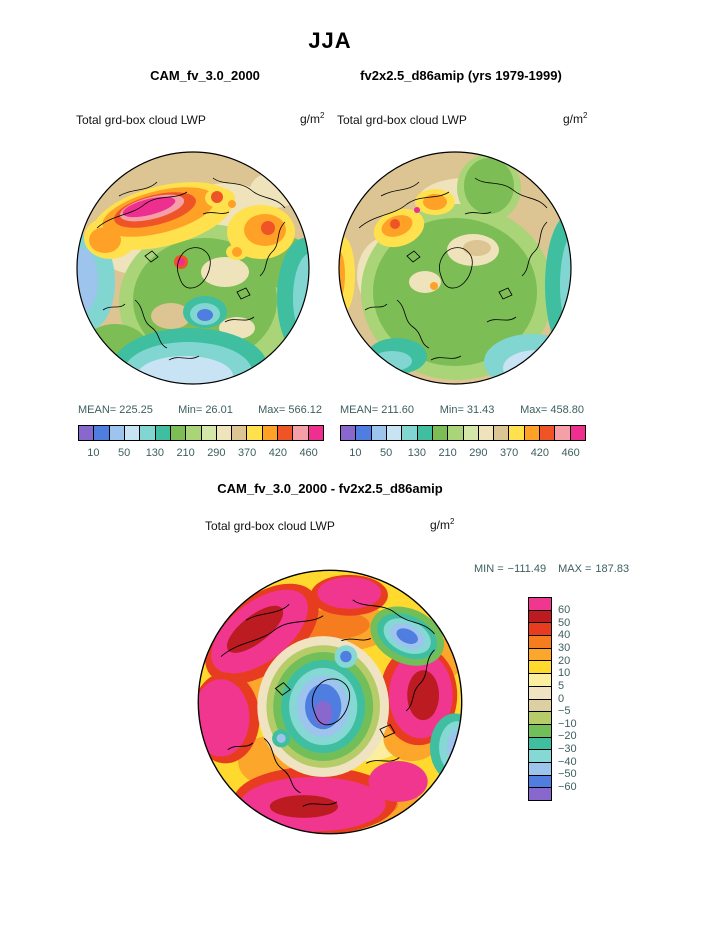  What do you see at coordinates (564, 660) in the screenshot?
I see `diff-colorbar-tick-label: 20` at bounding box center [564, 660].